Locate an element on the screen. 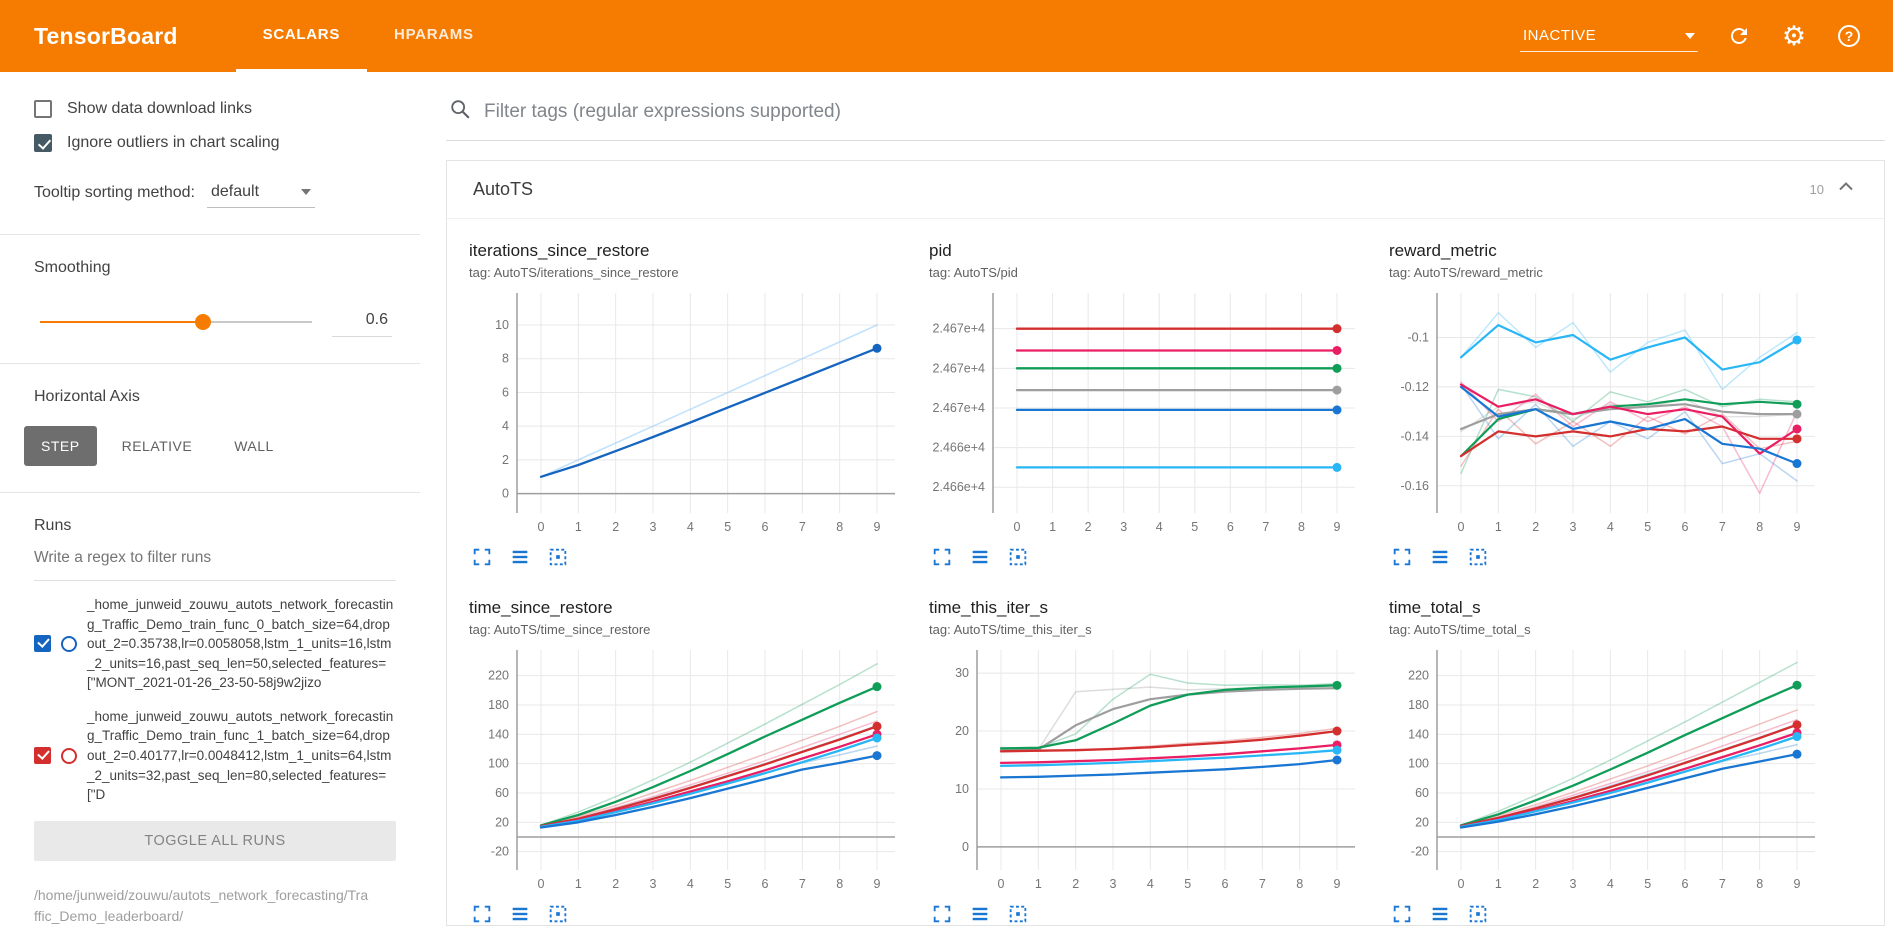 The width and height of the screenshot is (1893, 929). smoothing-value: 0.6 is located at coordinates (362, 322).